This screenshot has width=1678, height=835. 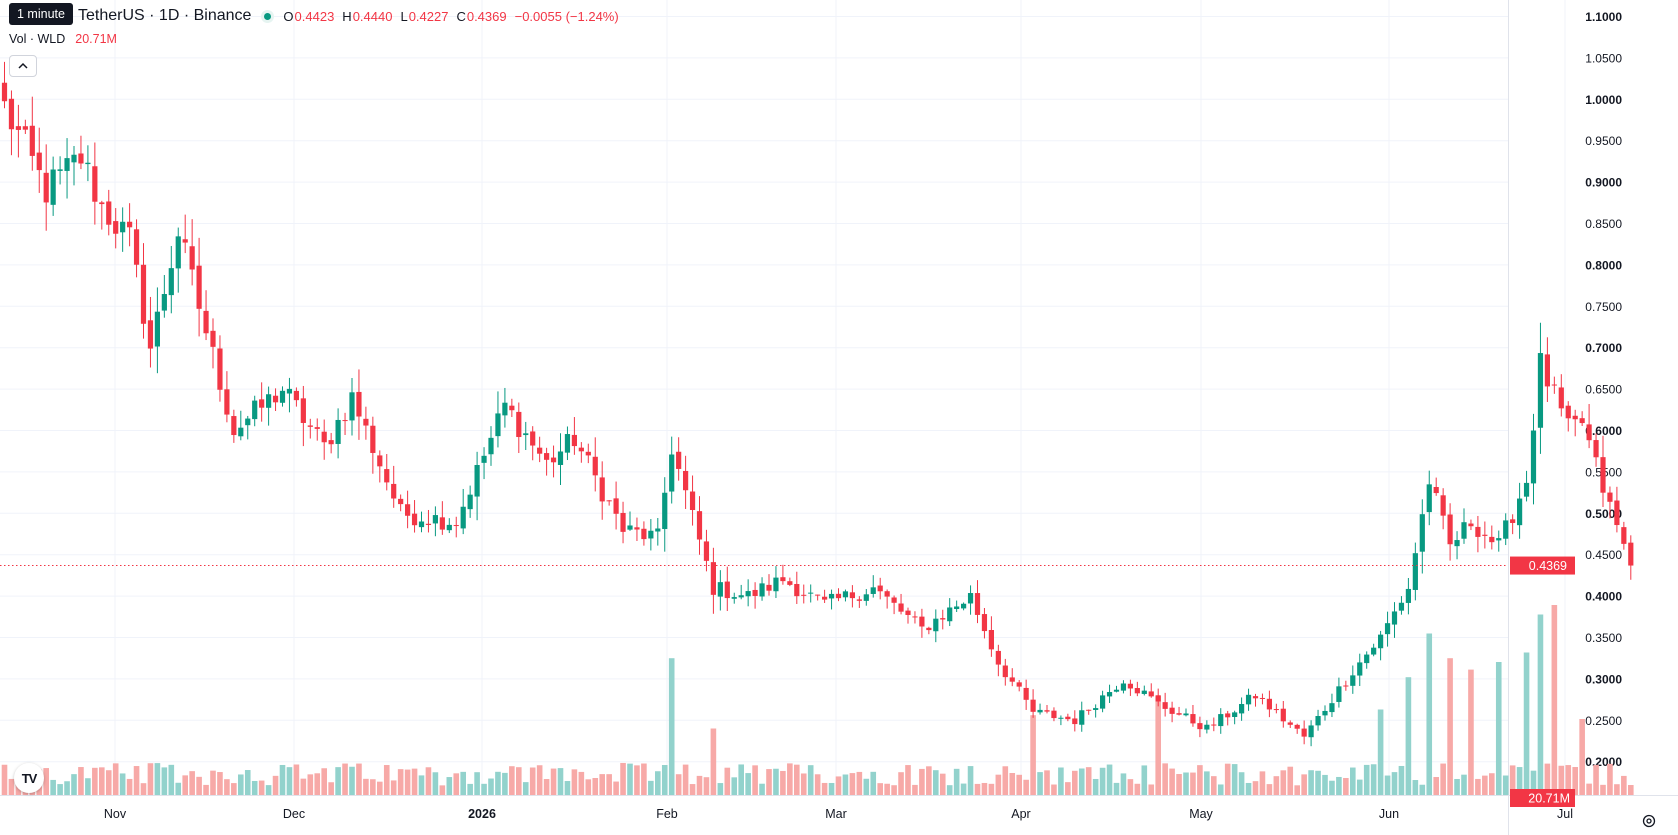 What do you see at coordinates (294, 814) in the screenshot?
I see `time-tick-label: Dec` at bounding box center [294, 814].